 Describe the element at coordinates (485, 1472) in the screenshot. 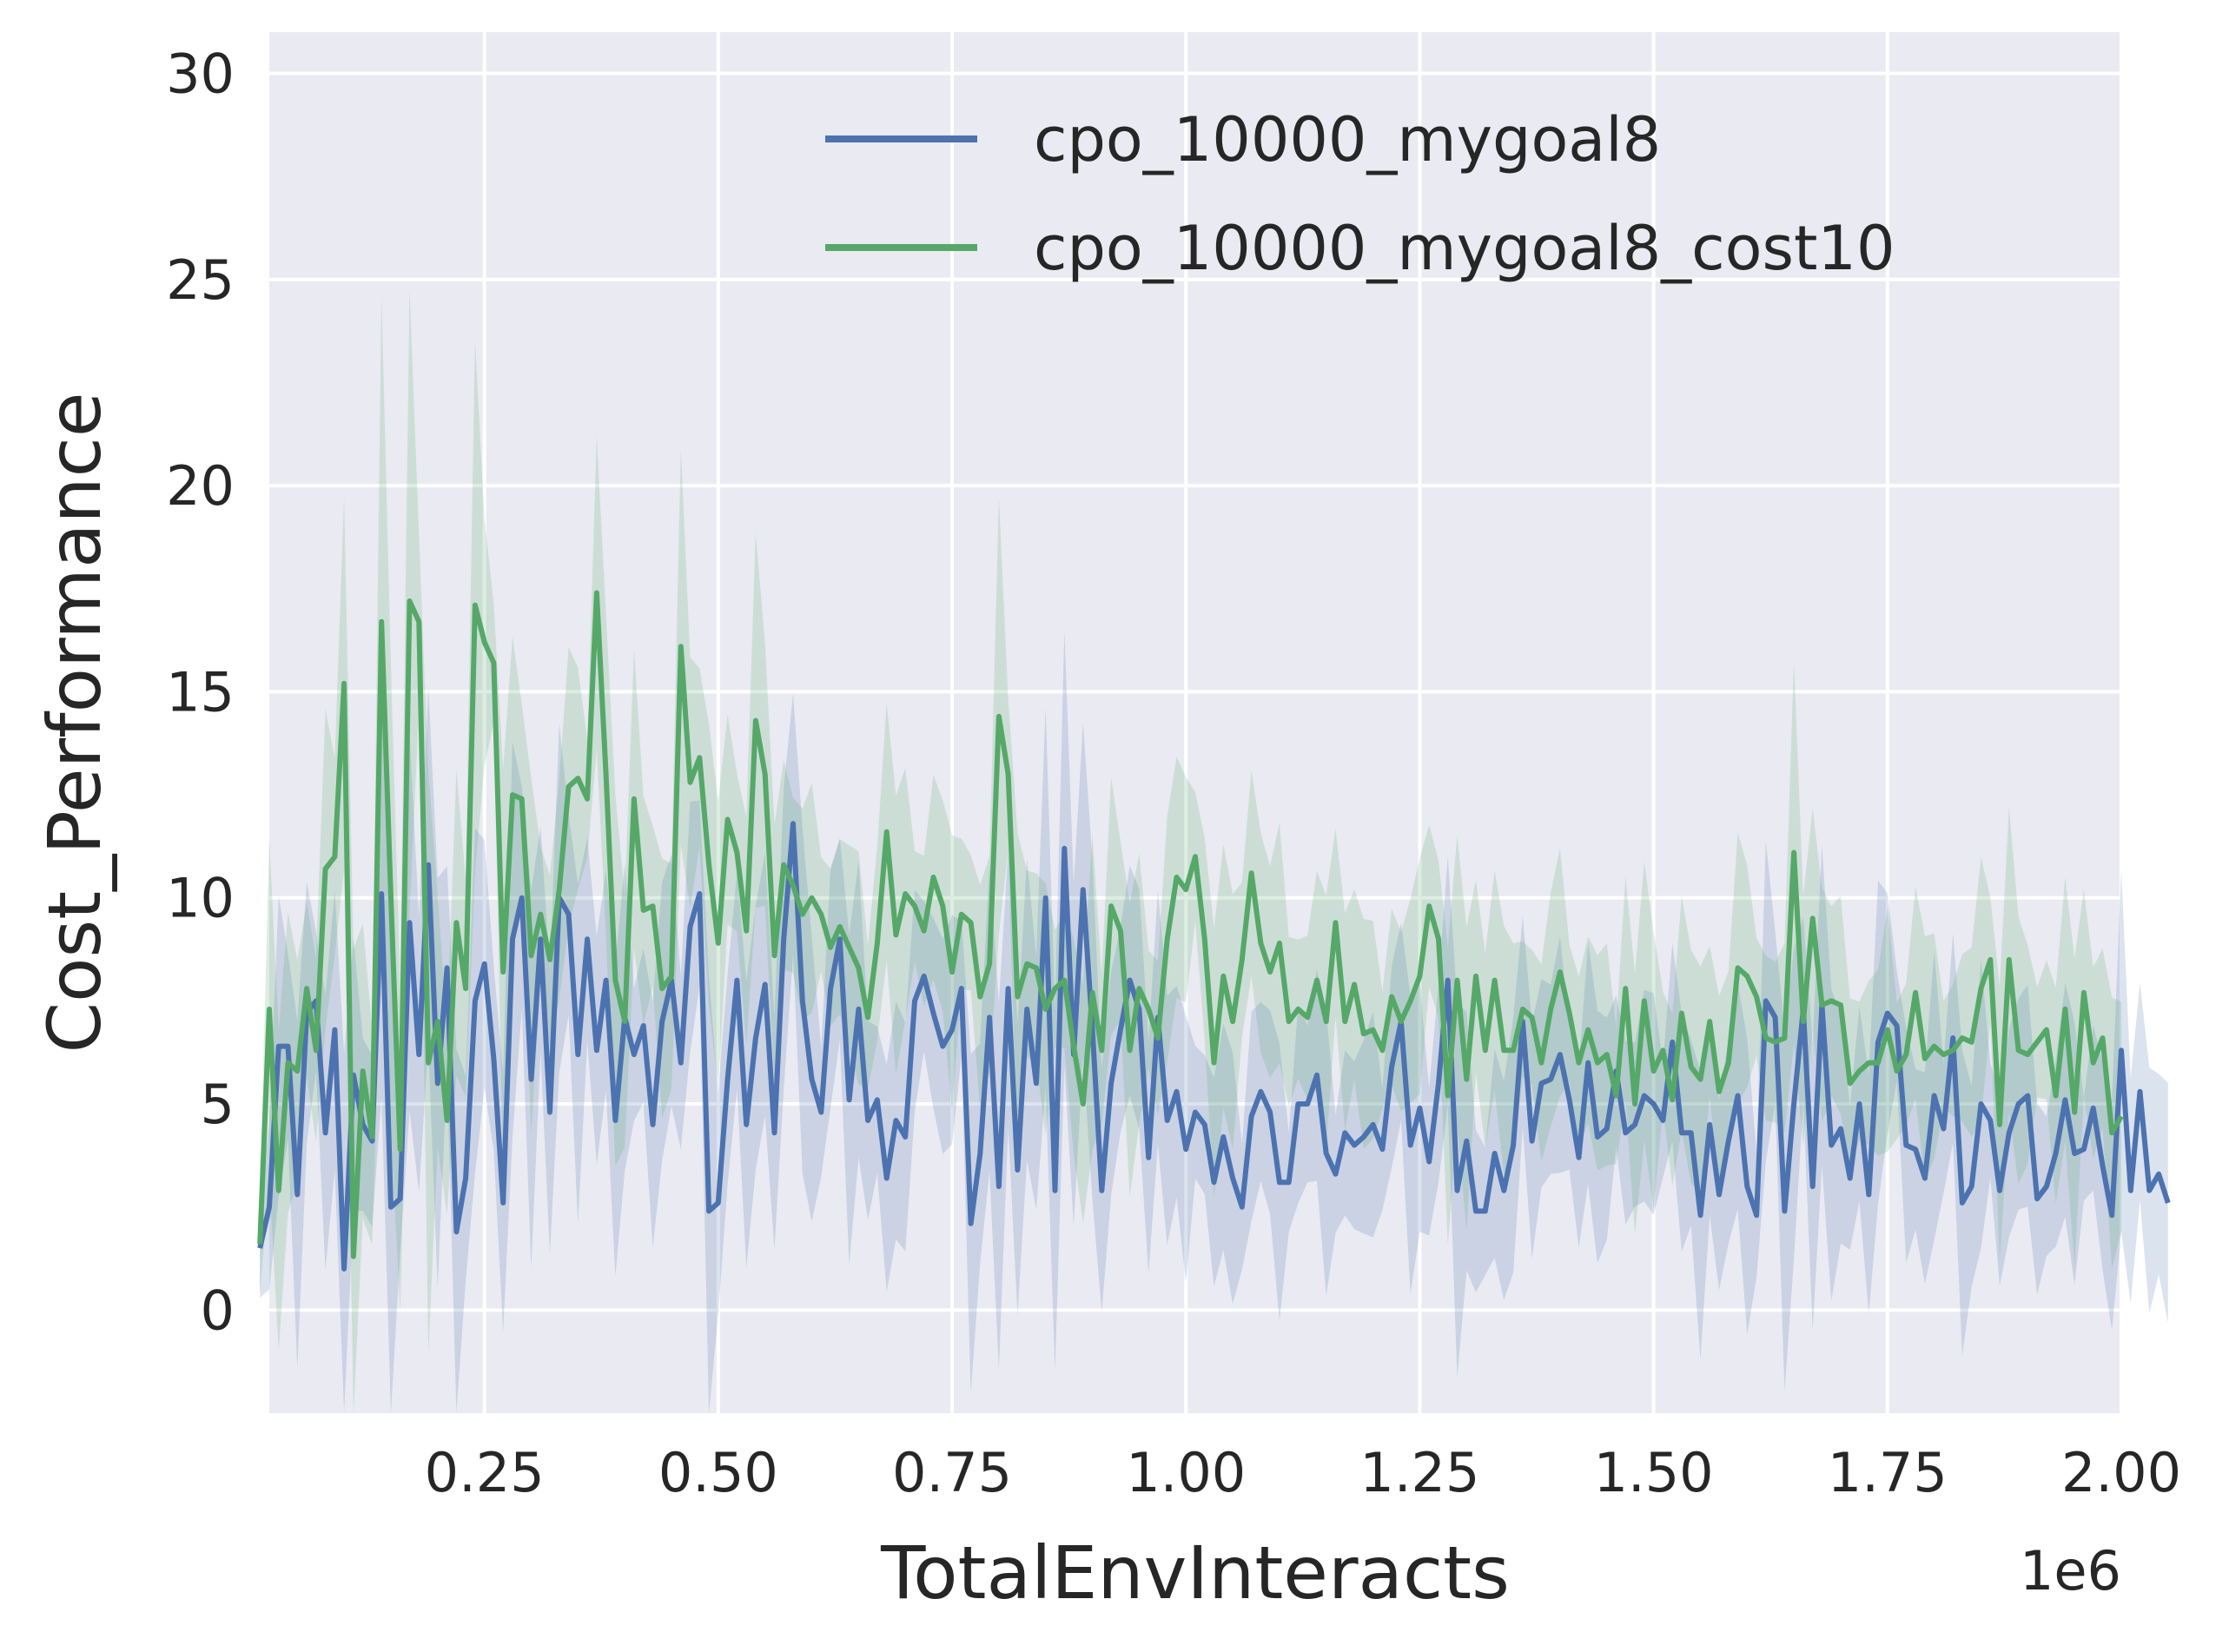

I see `x-tick-label: 0.25` at that location.